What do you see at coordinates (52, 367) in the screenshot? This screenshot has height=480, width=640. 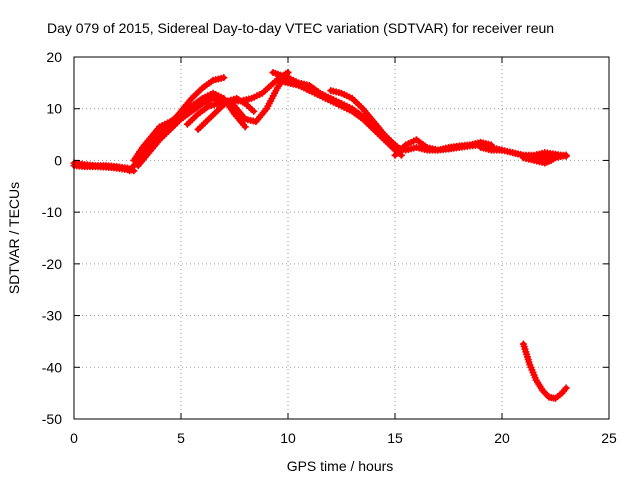 I see `y-tick-label: -40` at bounding box center [52, 367].